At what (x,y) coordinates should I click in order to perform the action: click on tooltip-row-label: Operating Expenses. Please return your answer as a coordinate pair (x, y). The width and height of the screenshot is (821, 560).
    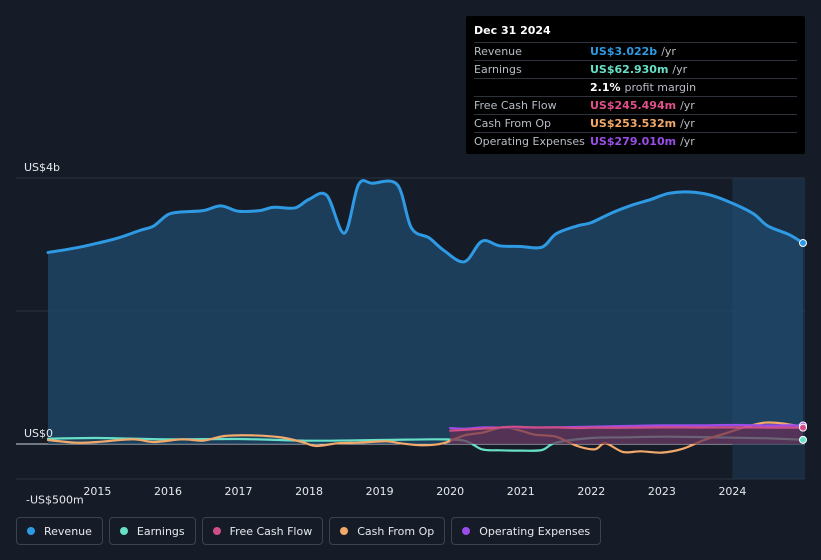
    Looking at the image, I should click on (529, 141).